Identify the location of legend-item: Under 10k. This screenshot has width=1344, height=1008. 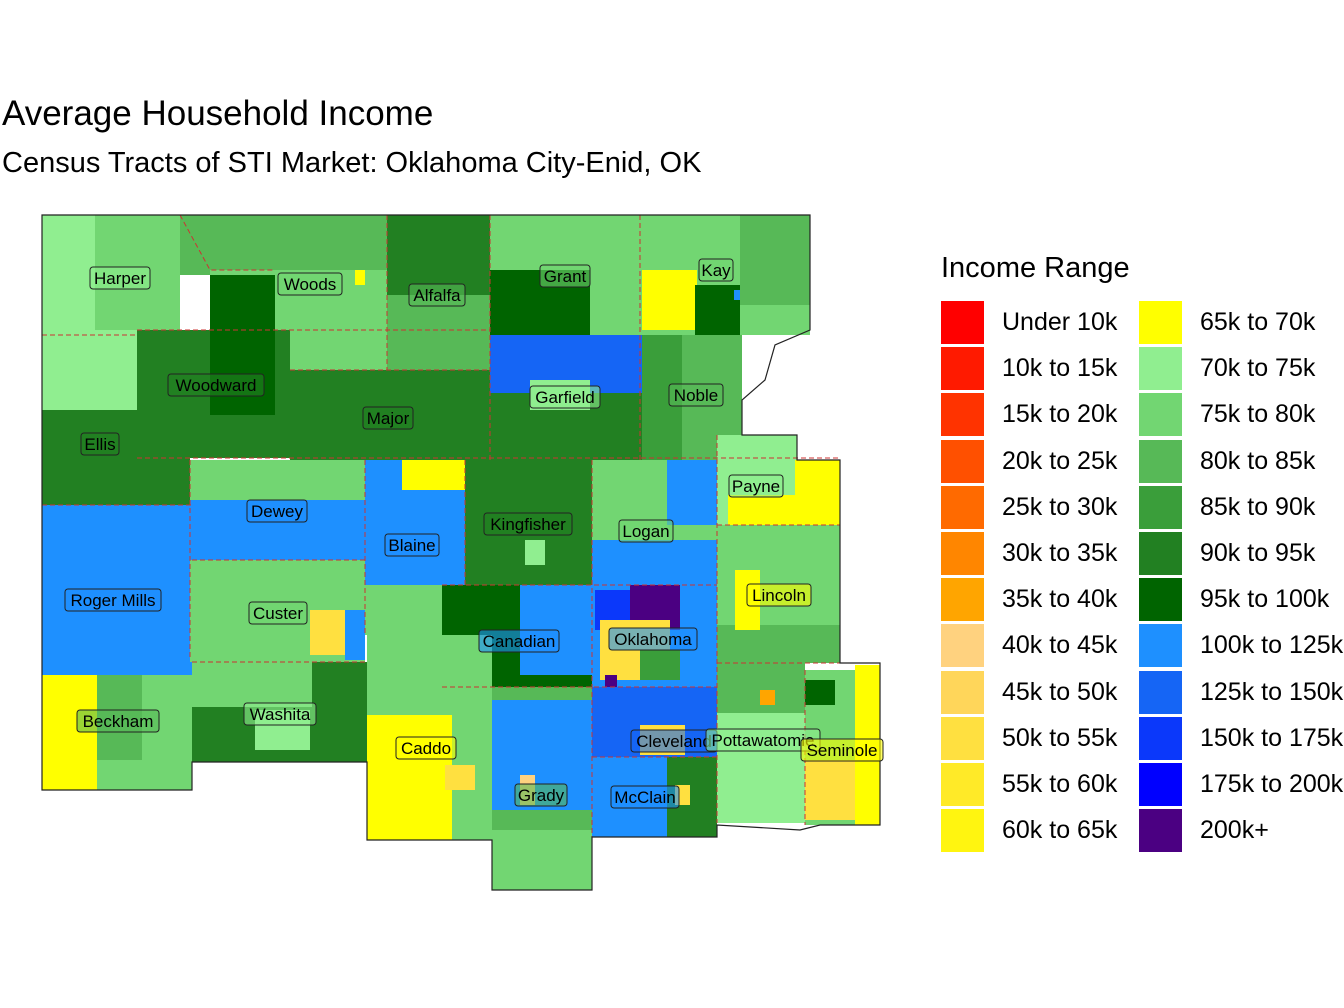
(1056, 323).